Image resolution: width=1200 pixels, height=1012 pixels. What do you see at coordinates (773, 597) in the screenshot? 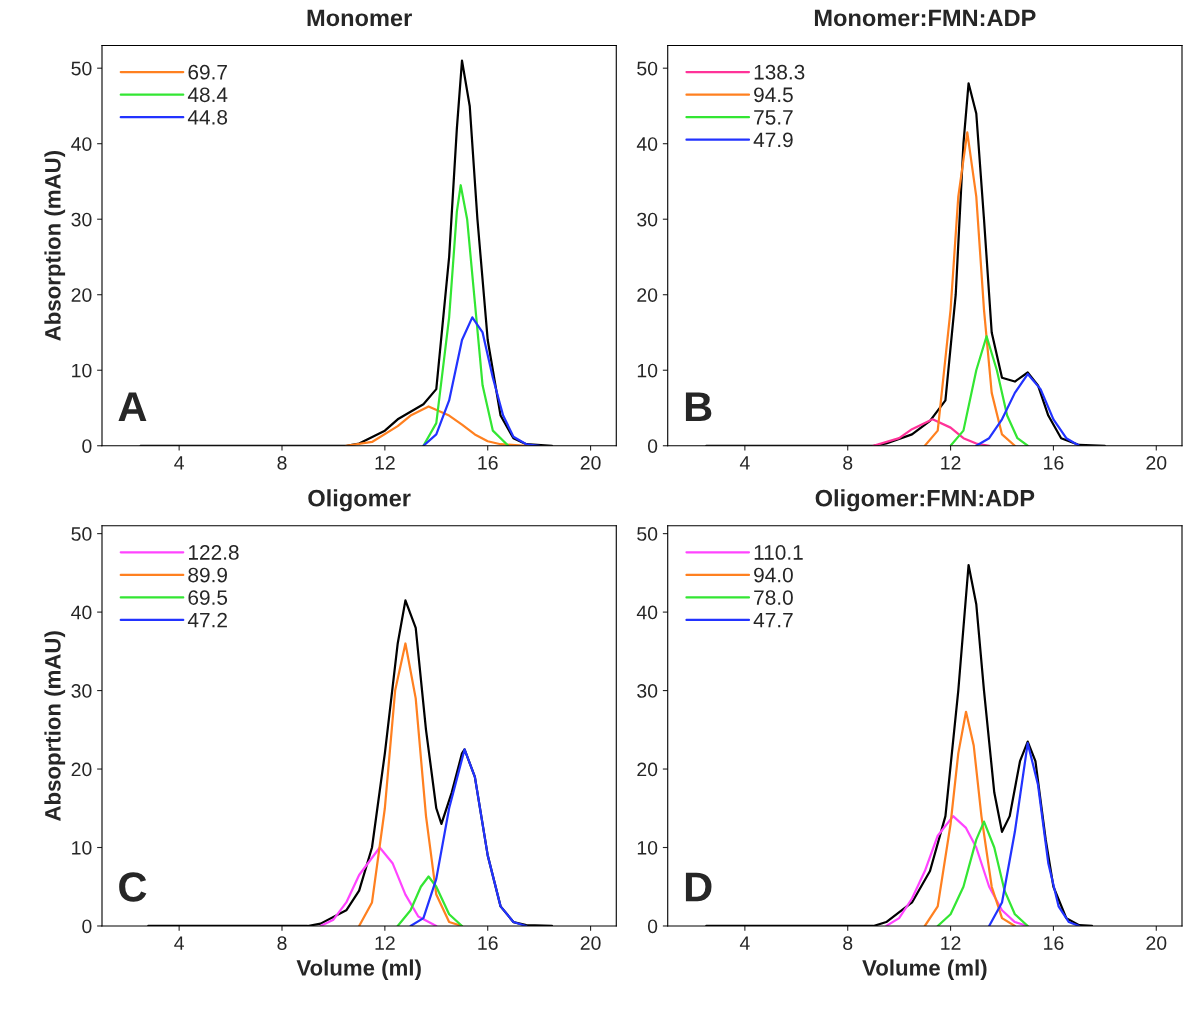
I see `legend-label: 78.0` at bounding box center [773, 597].